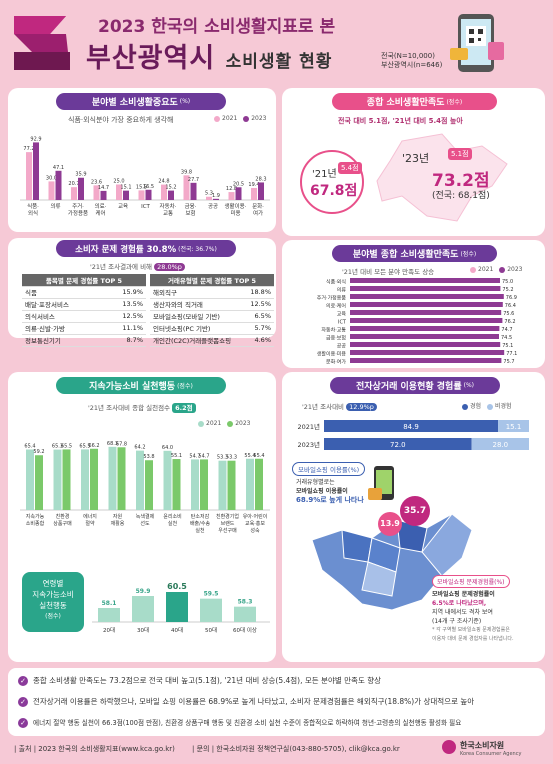  Describe the element at coordinates (62, 523) in the screenshot. I see `sustain-category-label: 상품구매` at that location.